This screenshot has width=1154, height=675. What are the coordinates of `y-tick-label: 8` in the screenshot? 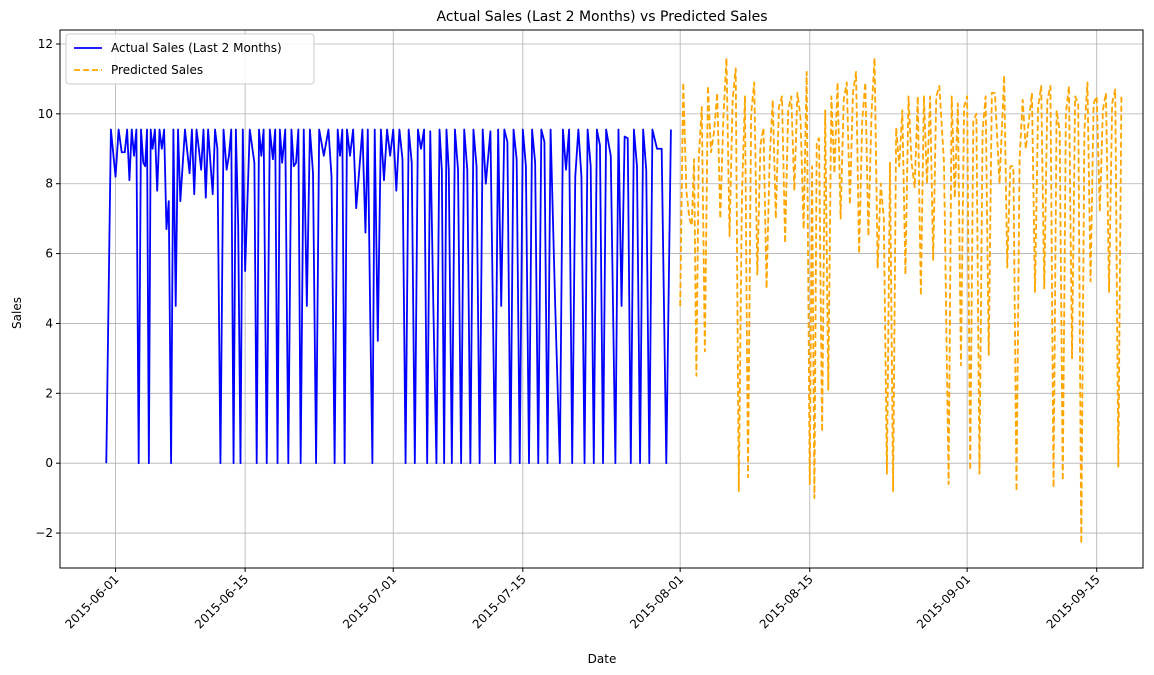 It's located at (49, 184).